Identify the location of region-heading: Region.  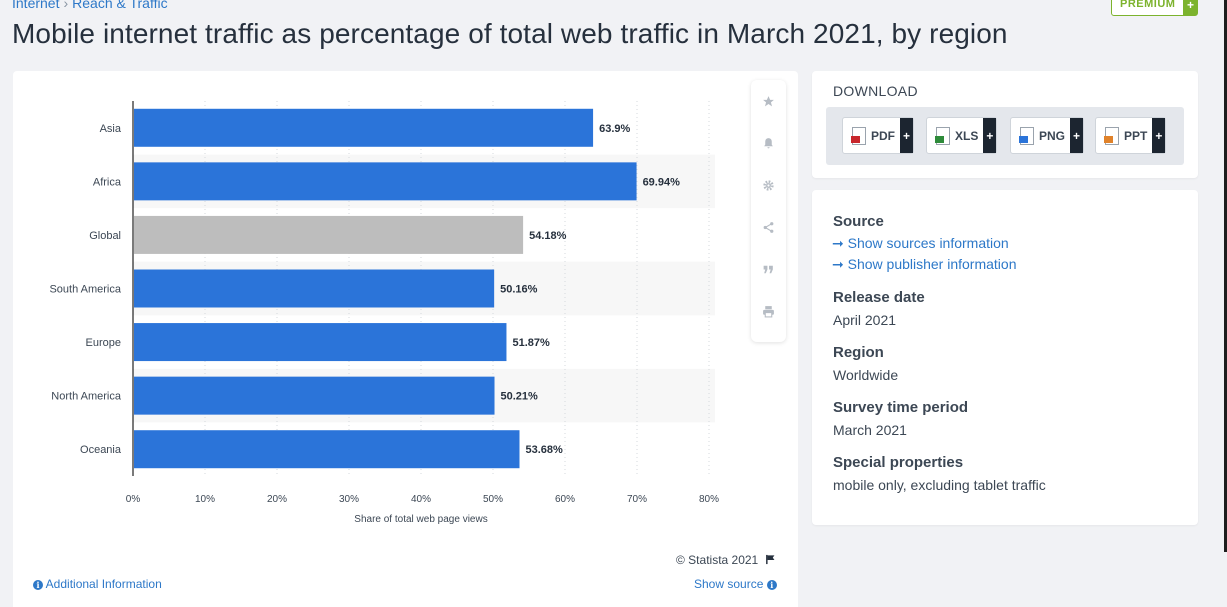
(858, 352).